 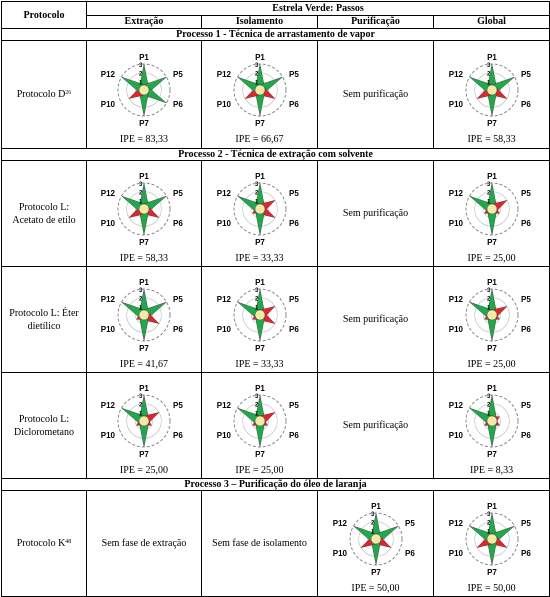 I want to click on ipe-value: IPE = 66,67, so click(x=259, y=139).